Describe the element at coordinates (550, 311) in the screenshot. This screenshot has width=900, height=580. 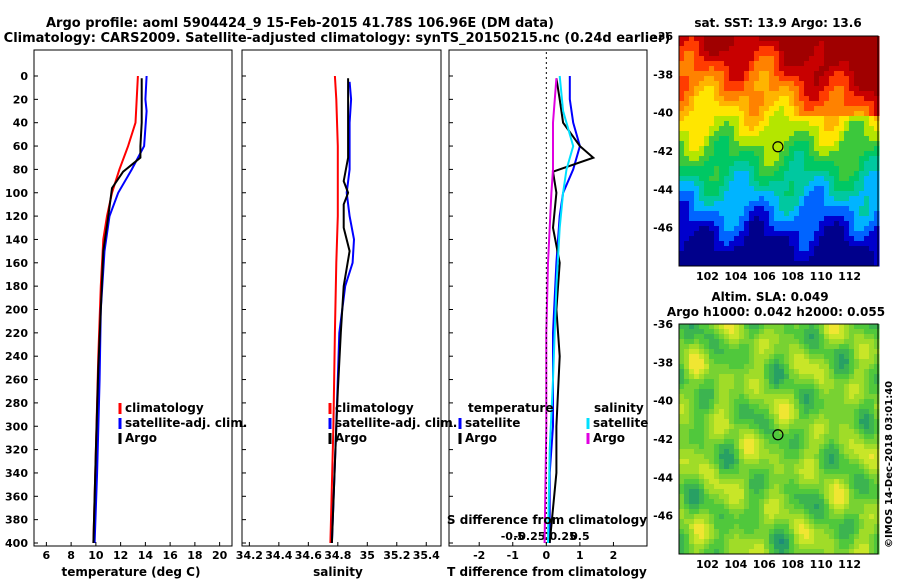
I see `series-line-s-argo` at that location.